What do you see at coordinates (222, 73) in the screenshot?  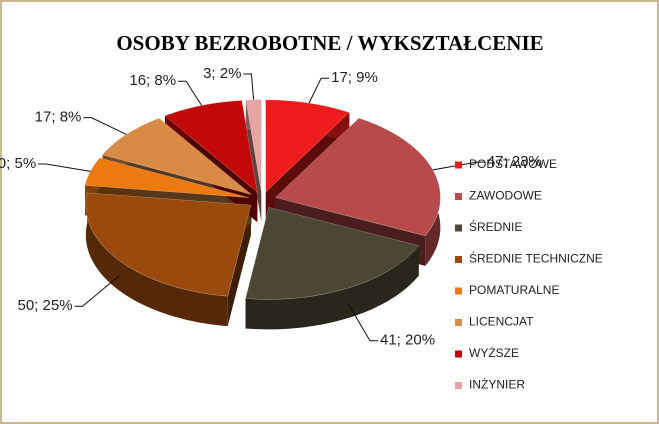 I see `data-label: 3; 2%` at bounding box center [222, 73].